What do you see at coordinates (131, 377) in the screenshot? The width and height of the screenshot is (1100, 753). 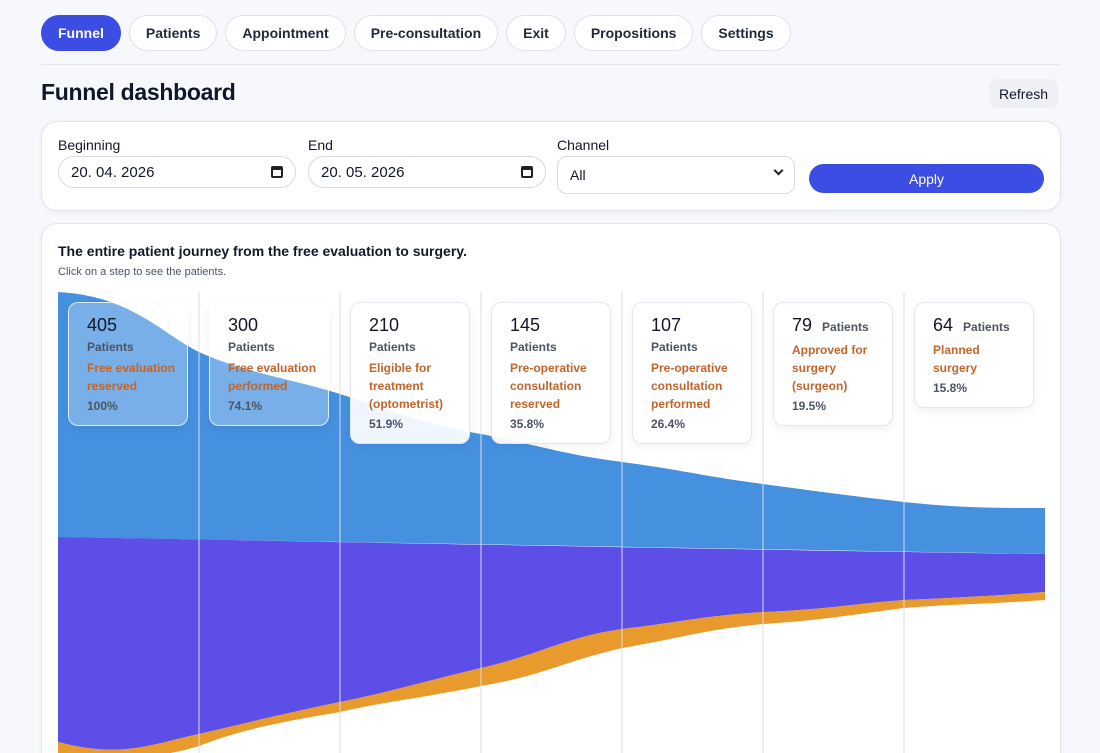 I see `step-label: Free evaluation reserved` at bounding box center [131, 377].